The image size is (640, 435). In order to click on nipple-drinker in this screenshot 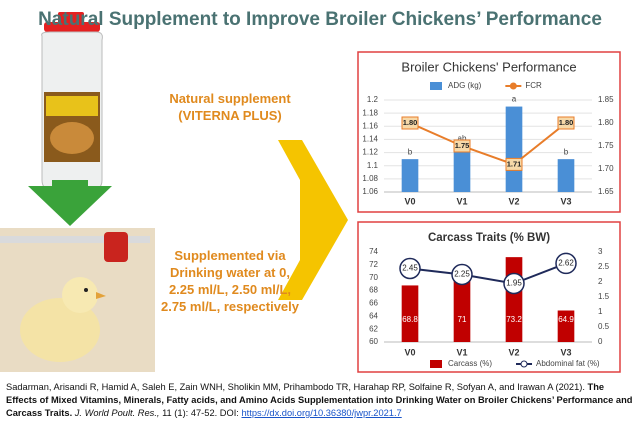, I will do `click(116, 247)`.